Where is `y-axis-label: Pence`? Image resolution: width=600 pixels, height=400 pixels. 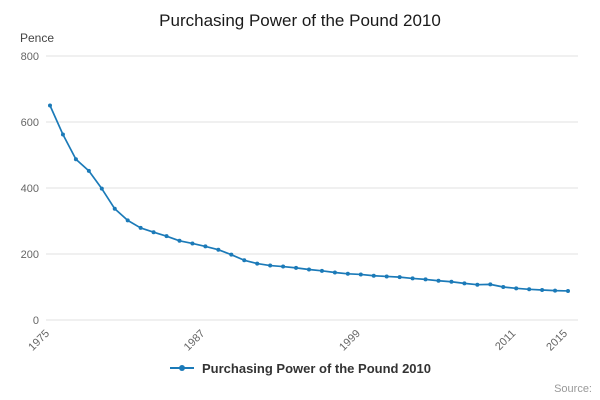
y-axis-label: Pence is located at coordinates (37, 38).